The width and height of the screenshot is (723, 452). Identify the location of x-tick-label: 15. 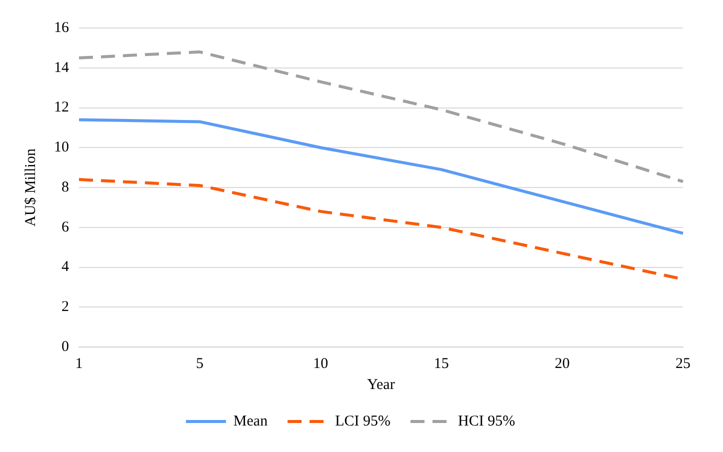
(441, 364).